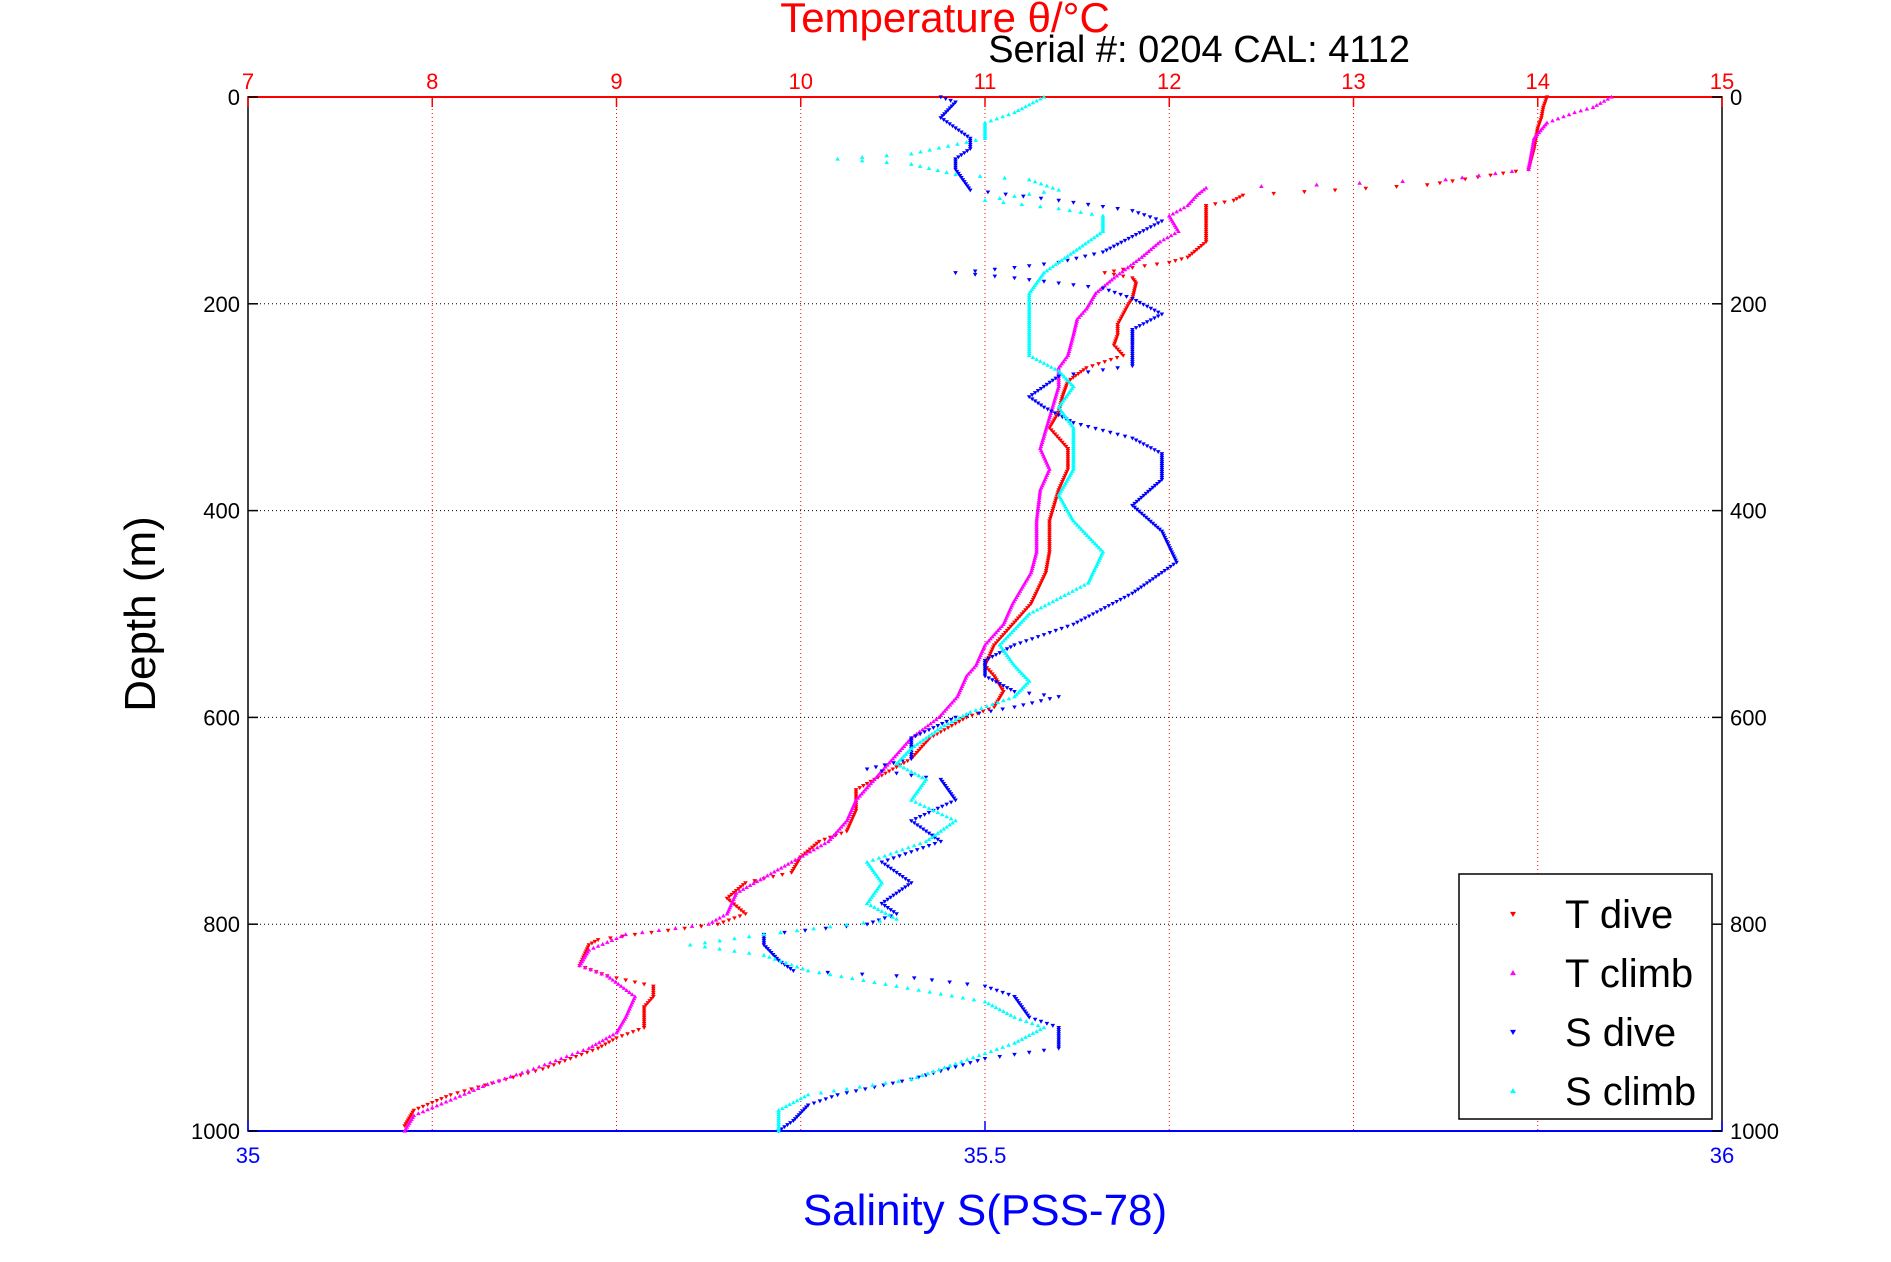 This screenshot has width=1891, height=1262. What do you see at coordinates (1619, 915) in the screenshot?
I see `legend-label: T dive` at bounding box center [1619, 915].